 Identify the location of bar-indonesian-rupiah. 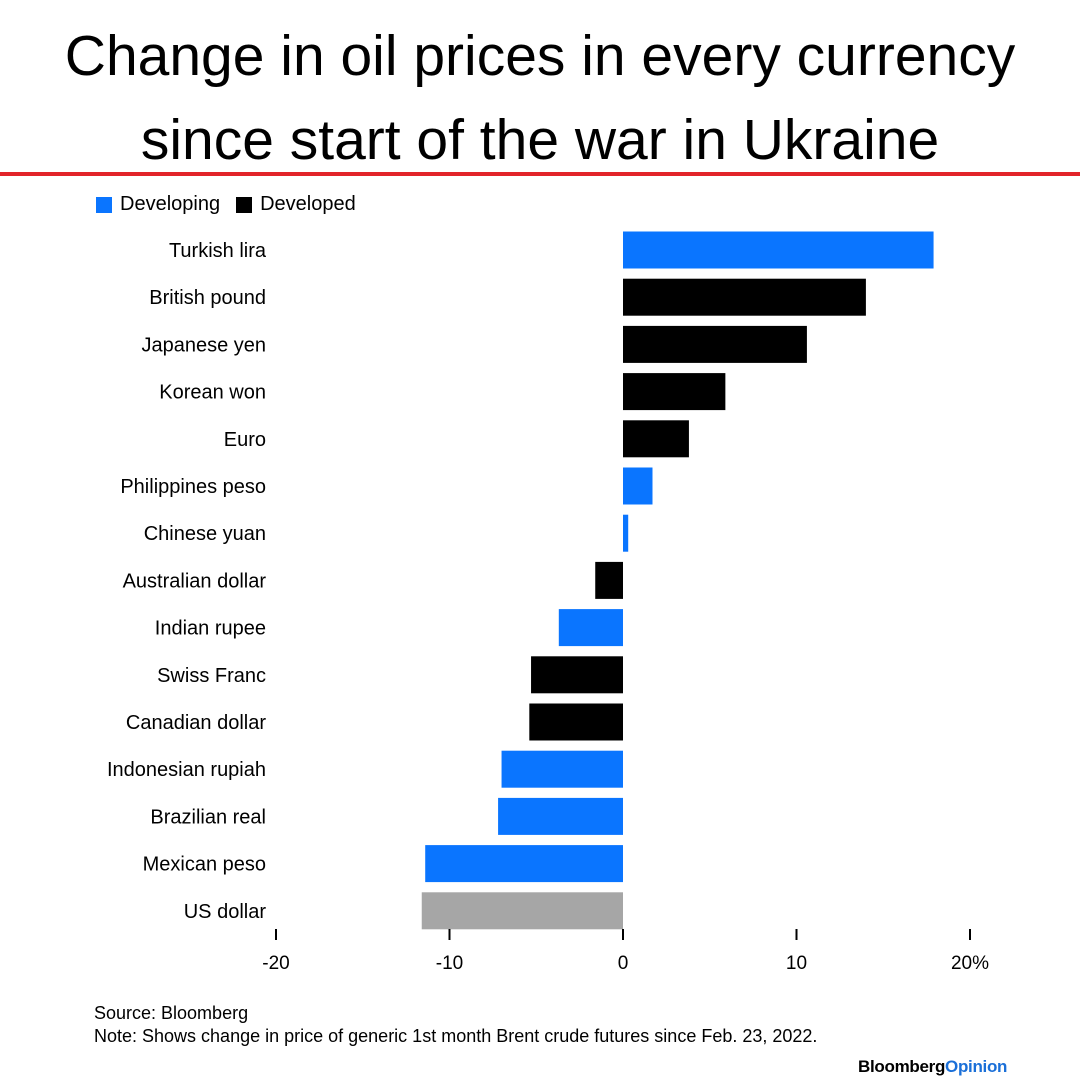
(562, 769).